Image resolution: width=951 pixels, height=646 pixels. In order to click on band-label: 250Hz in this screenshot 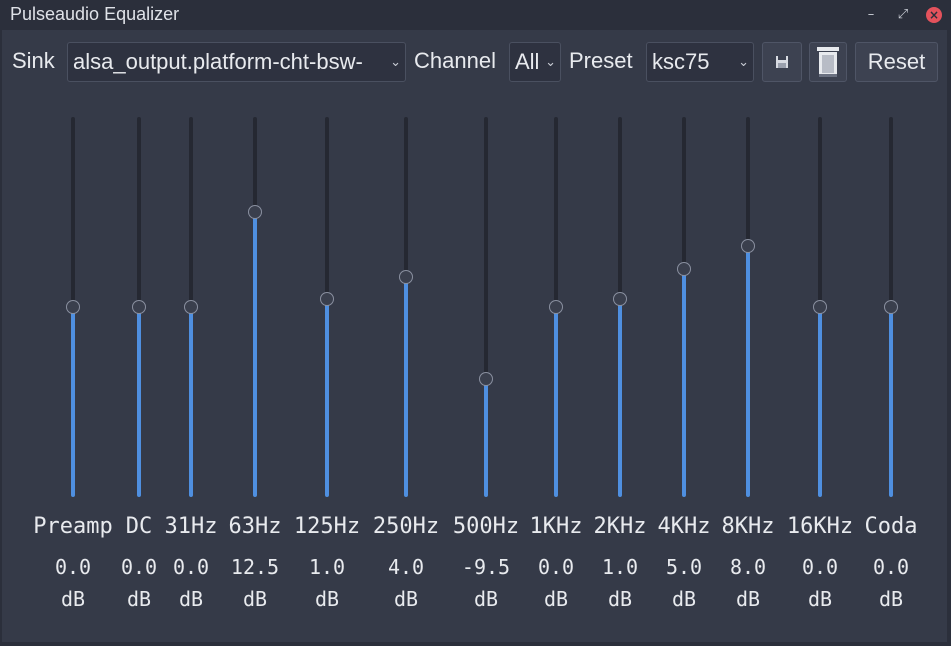, I will do `click(406, 526)`.